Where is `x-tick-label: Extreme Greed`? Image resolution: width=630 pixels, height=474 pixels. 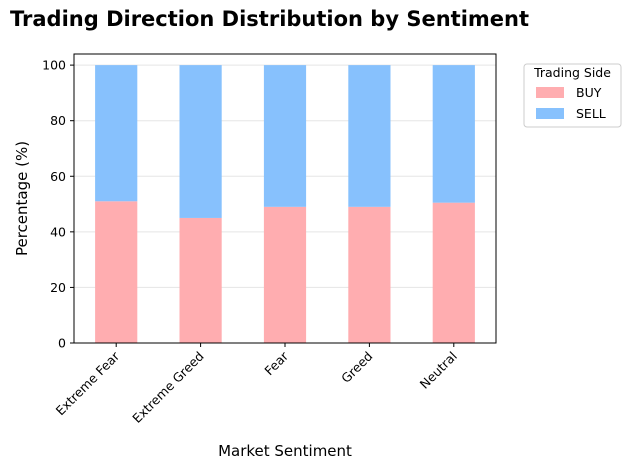
x-tick-label: Extreme Greed is located at coordinates (167, 387).